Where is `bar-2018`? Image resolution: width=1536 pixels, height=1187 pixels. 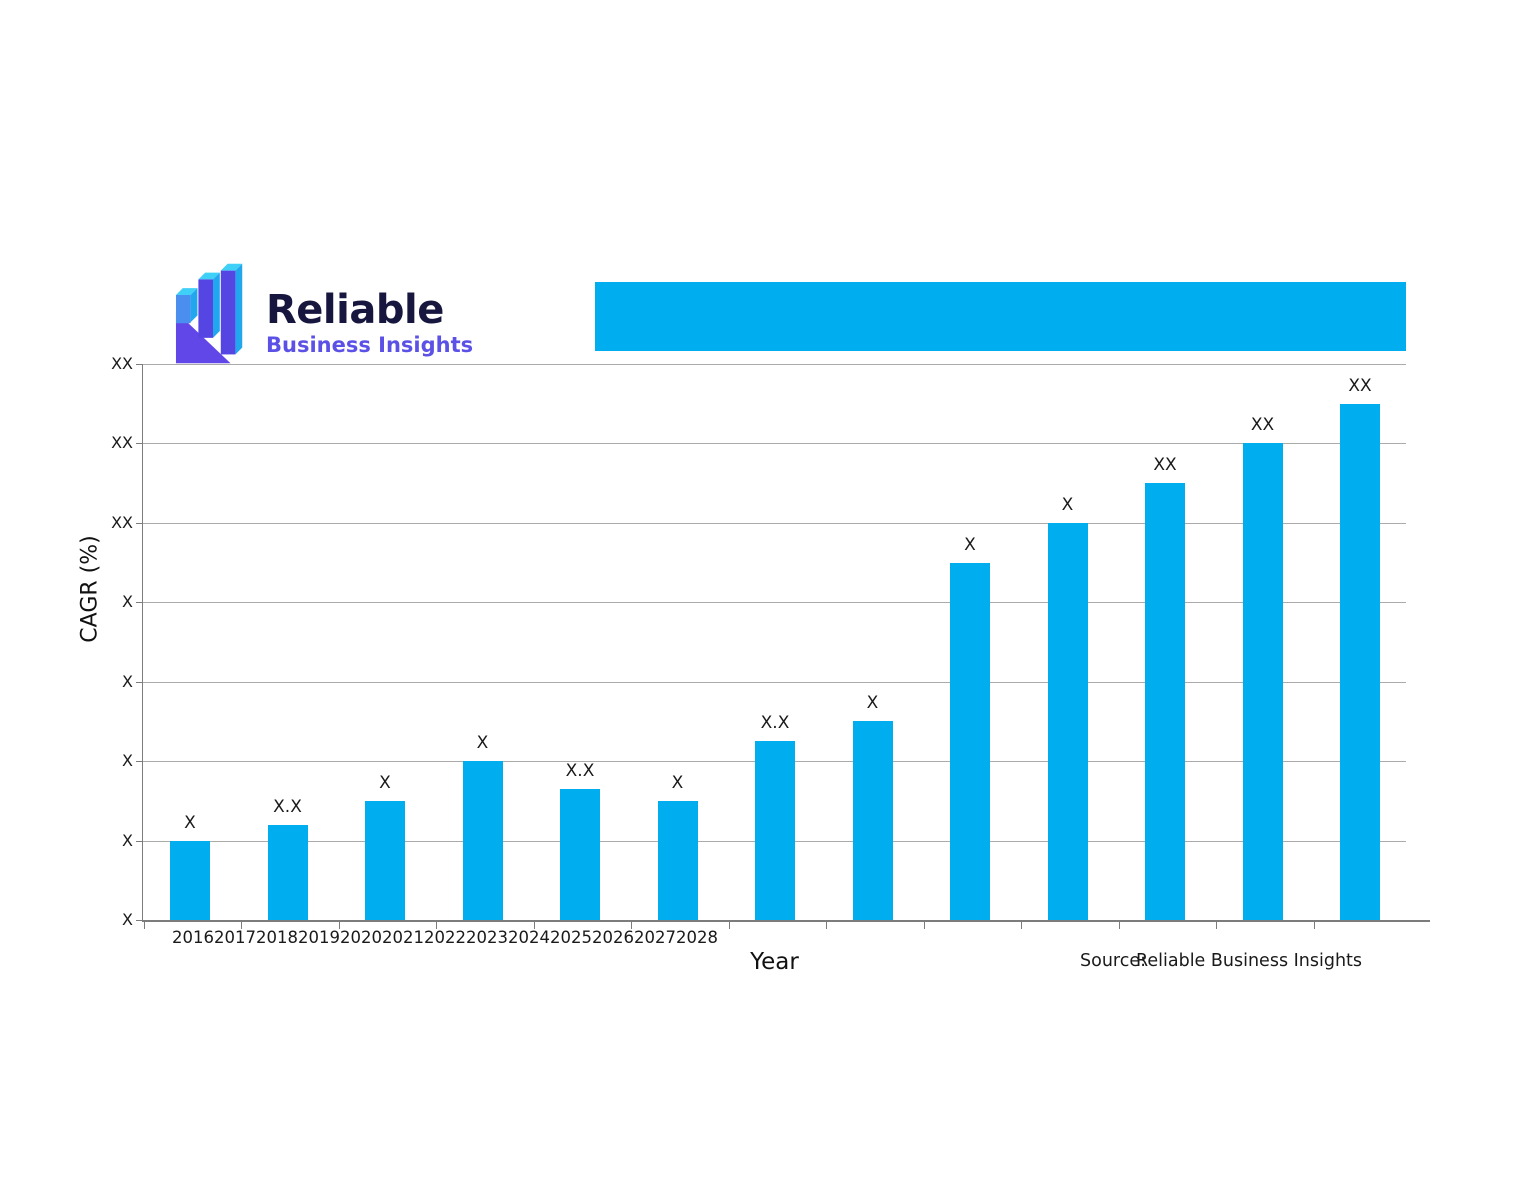 bar-2018 is located at coordinates (385, 860).